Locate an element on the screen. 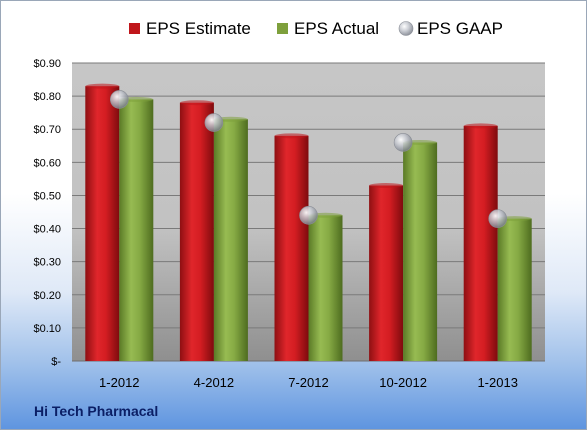  y-tick-label: $0.90 is located at coordinates (47, 64).